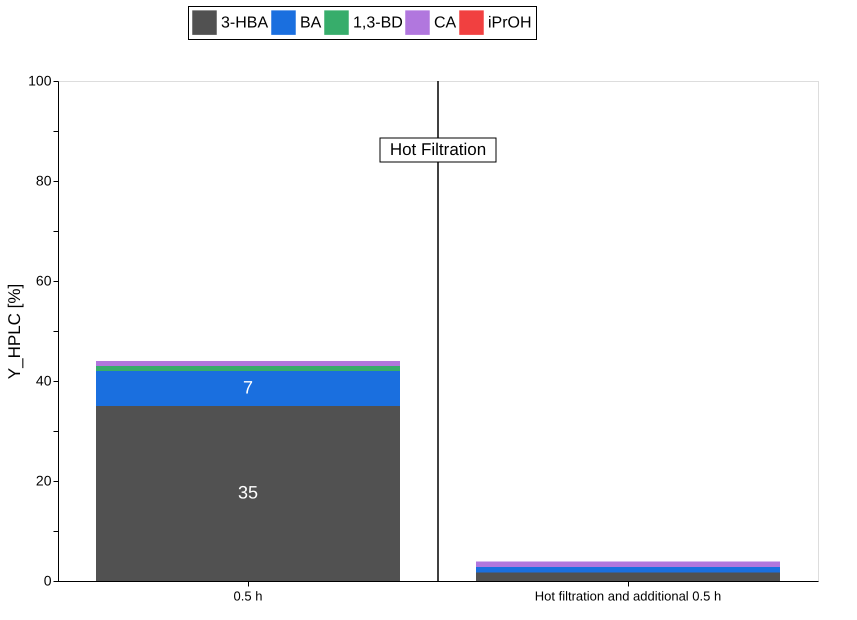 Image resolution: width=857 pixels, height=620 pixels. Describe the element at coordinates (510, 23) in the screenshot. I see `legend-label: iPrOH` at that location.